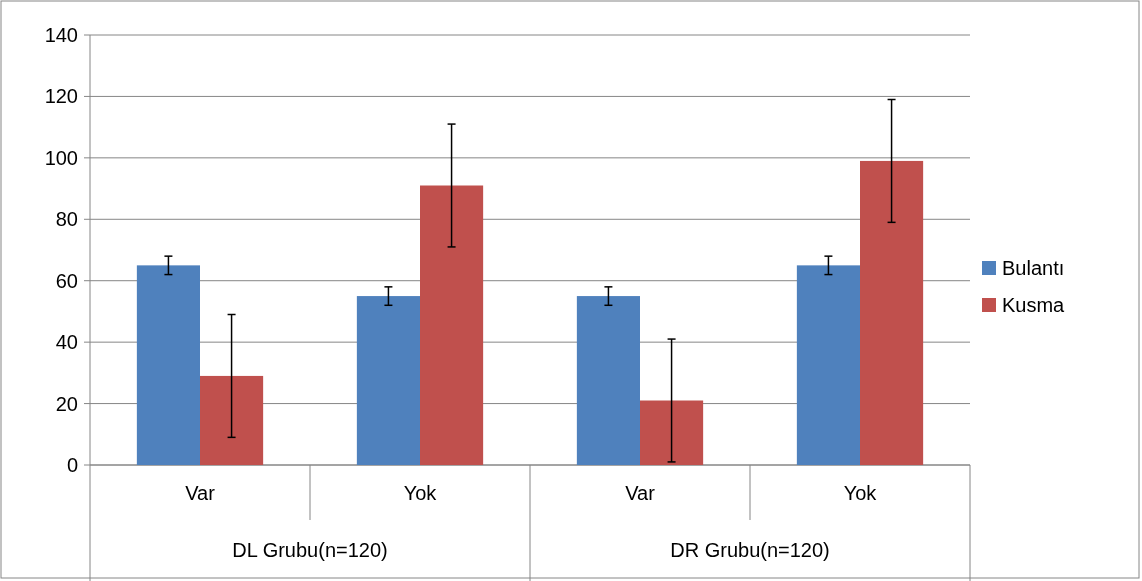 The width and height of the screenshot is (1142, 581). I want to click on y-tick-label: 140, so click(61, 35).